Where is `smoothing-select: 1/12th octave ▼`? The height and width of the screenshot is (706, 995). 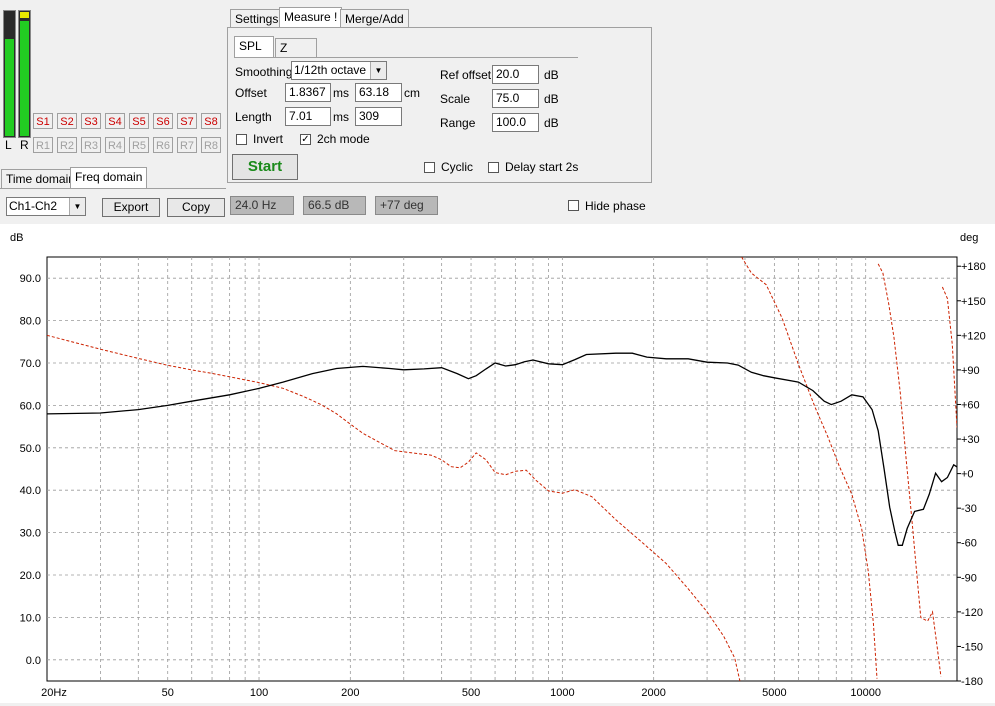 smoothing-select: 1/12th octave ▼ is located at coordinates (339, 70).